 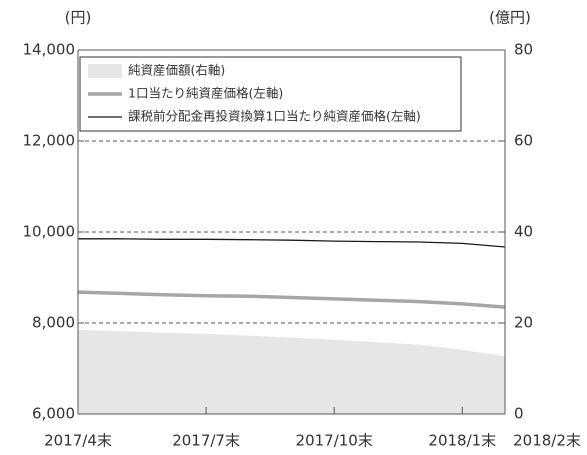 I want to click on y2-tick-label: 60, so click(x=523, y=141).